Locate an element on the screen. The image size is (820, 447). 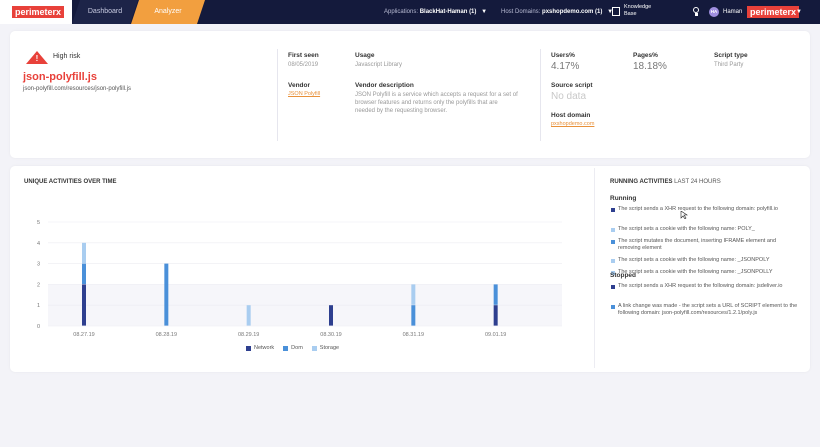
warning-icon-mark: ! is located at coordinates (37, 58).